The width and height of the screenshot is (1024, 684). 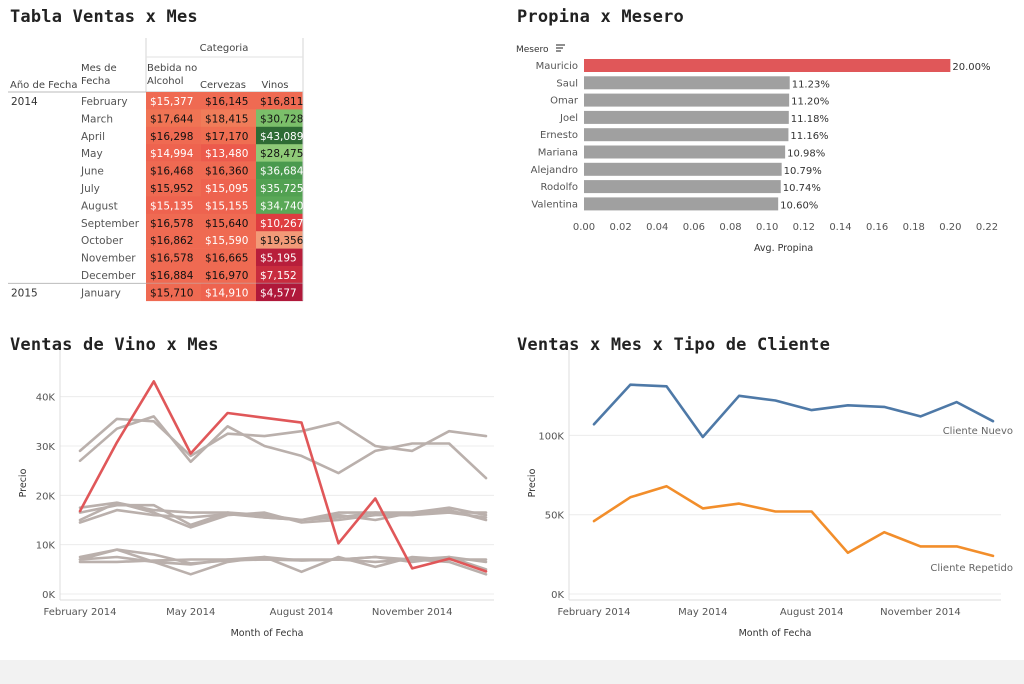 I want to click on column-header: Cervezas, so click(x=223, y=85).